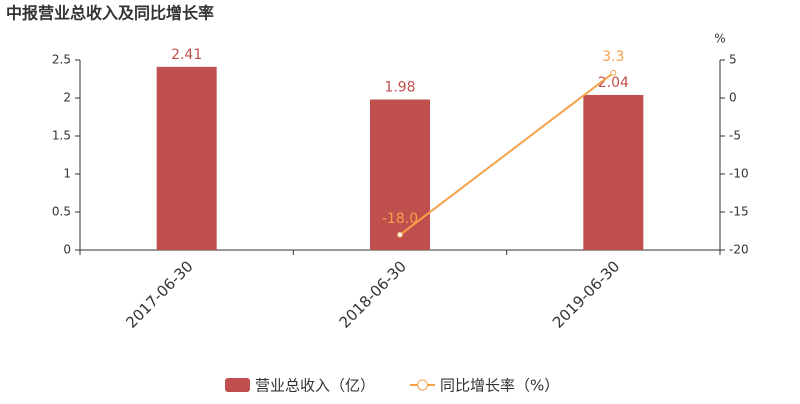 The width and height of the screenshot is (800, 404). I want to click on x-tick-label: 2018-06-30, so click(373, 294).